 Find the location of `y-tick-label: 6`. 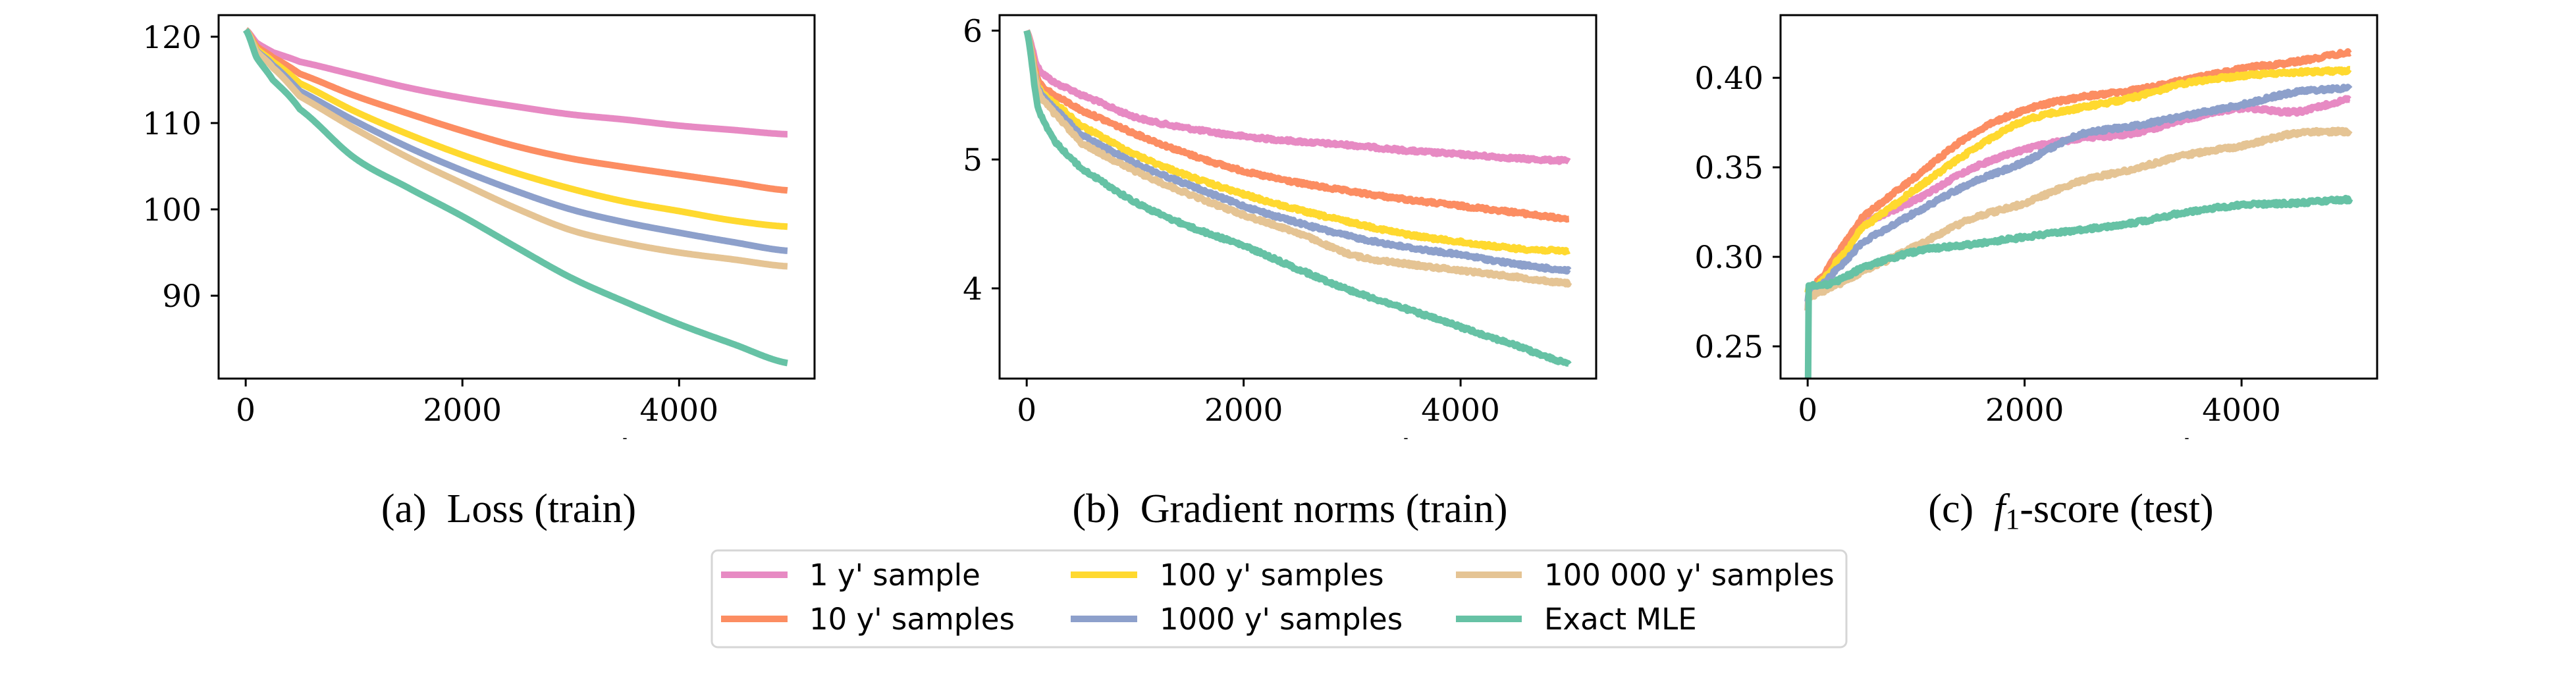

y-tick-label: 6 is located at coordinates (973, 31).